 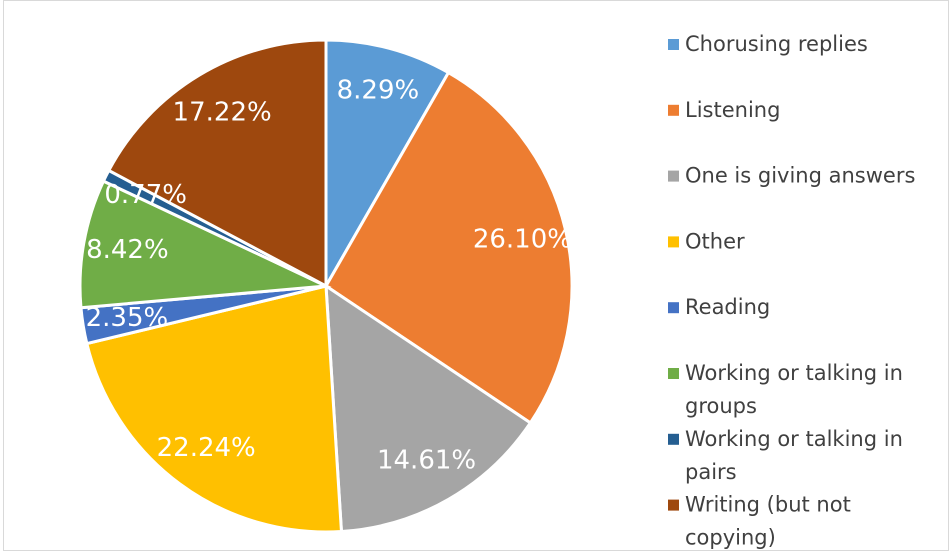 I want to click on legend-label: Other, so click(x=715, y=241).